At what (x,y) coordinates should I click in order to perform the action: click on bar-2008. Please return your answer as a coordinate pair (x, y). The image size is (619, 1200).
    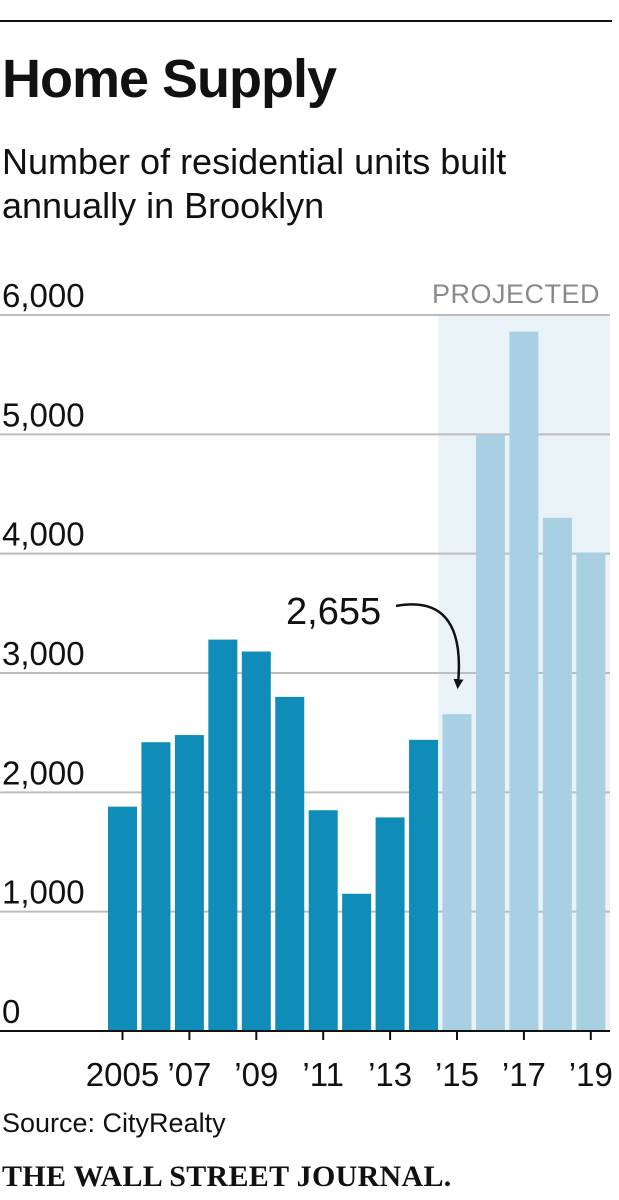
    Looking at the image, I should click on (223, 835).